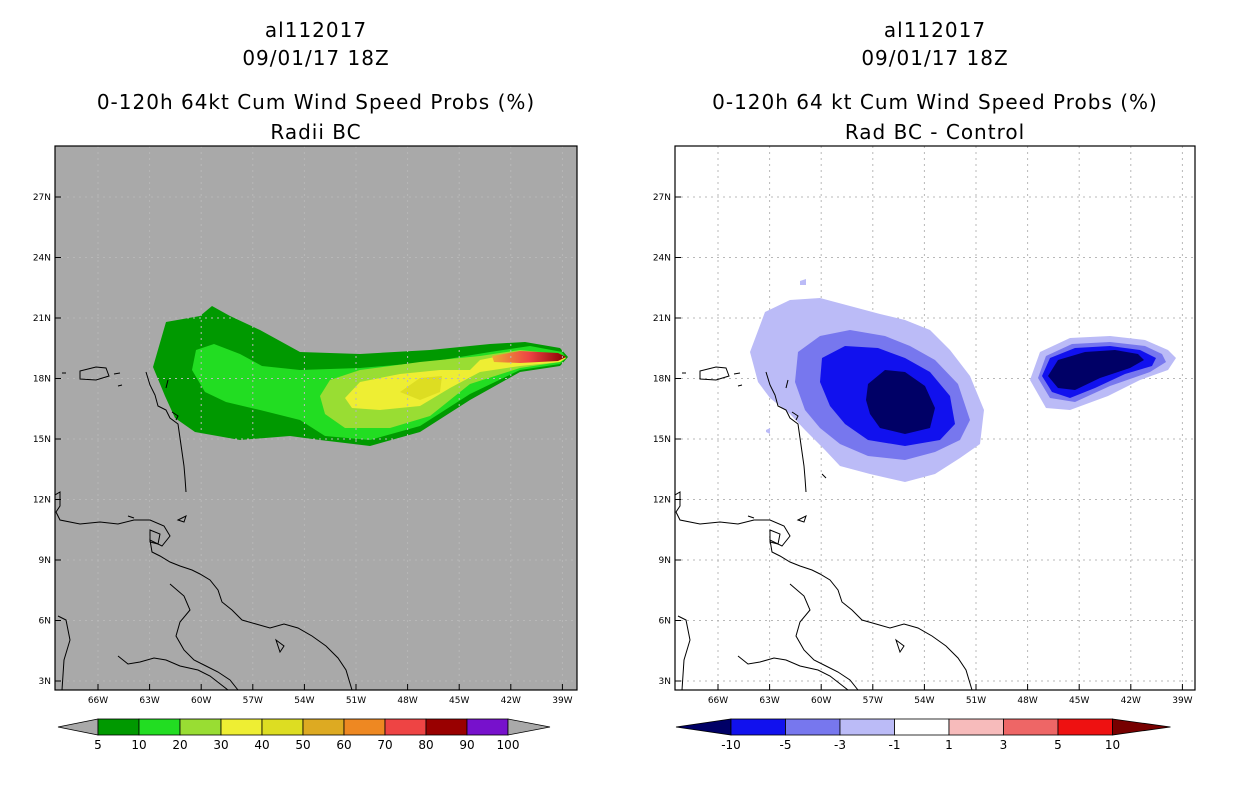  What do you see at coordinates (302, 745) in the screenshot?
I see `left-colorbar-label: 50` at bounding box center [302, 745].